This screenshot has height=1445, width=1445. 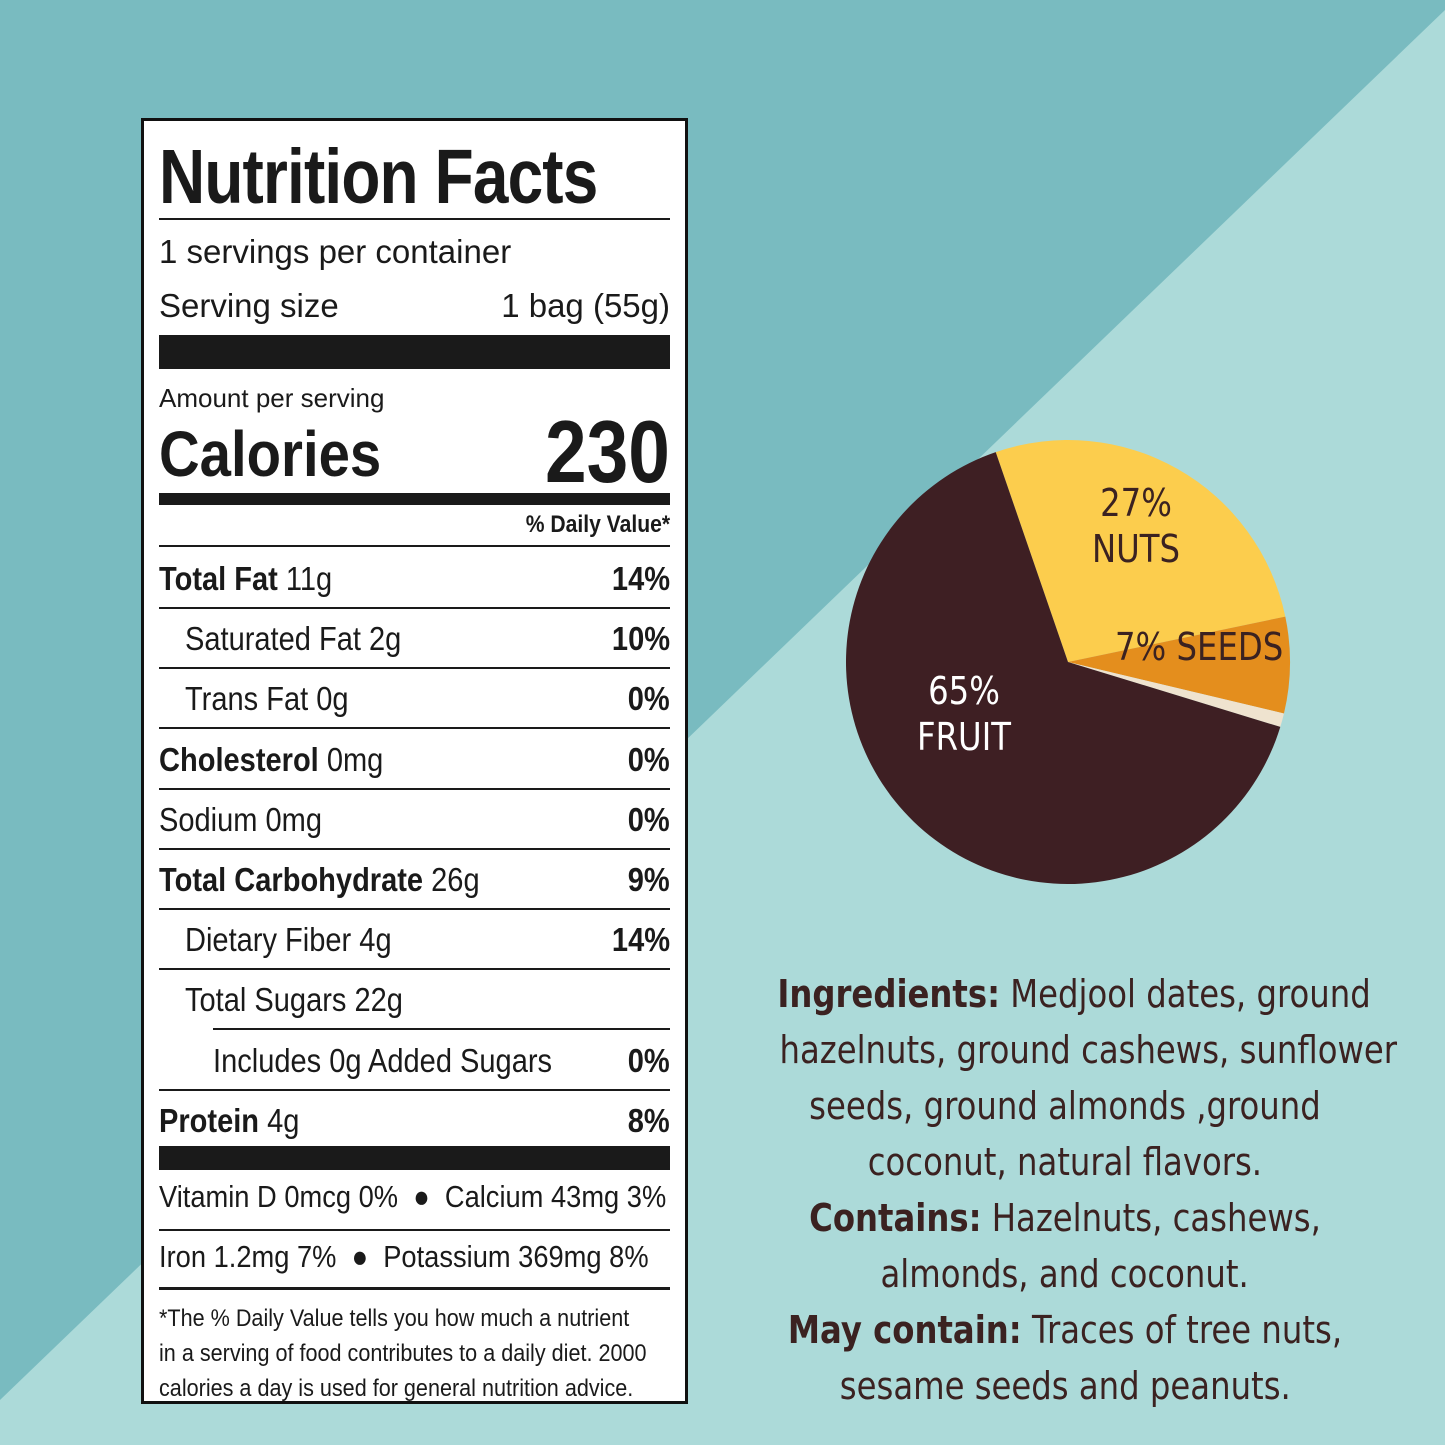 I want to click on nutrient-name: Sodium 0mg, so click(x=240, y=820).